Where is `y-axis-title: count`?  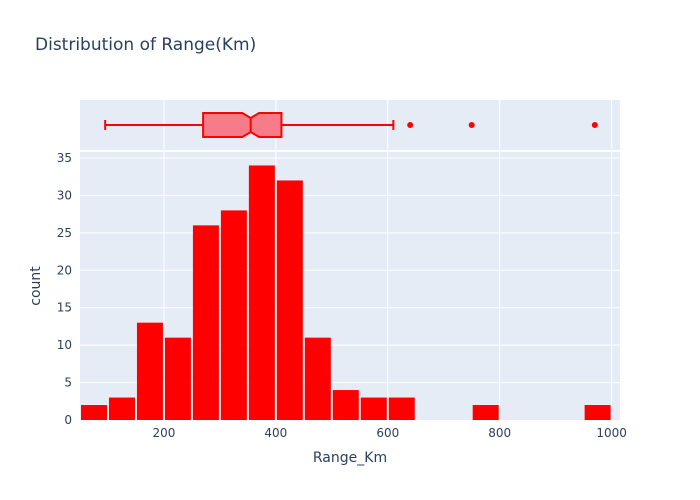 y-axis-title: count is located at coordinates (36, 286).